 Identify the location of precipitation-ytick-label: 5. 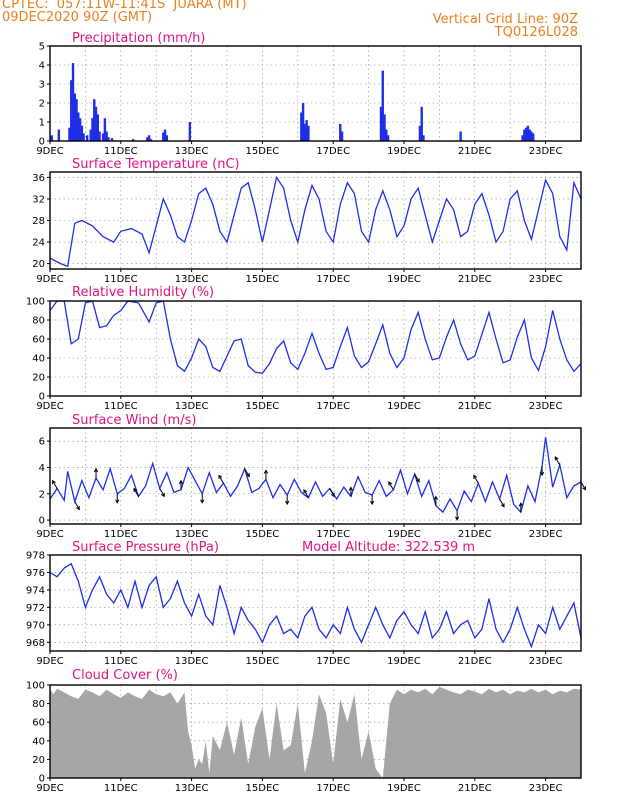
(42, 47).